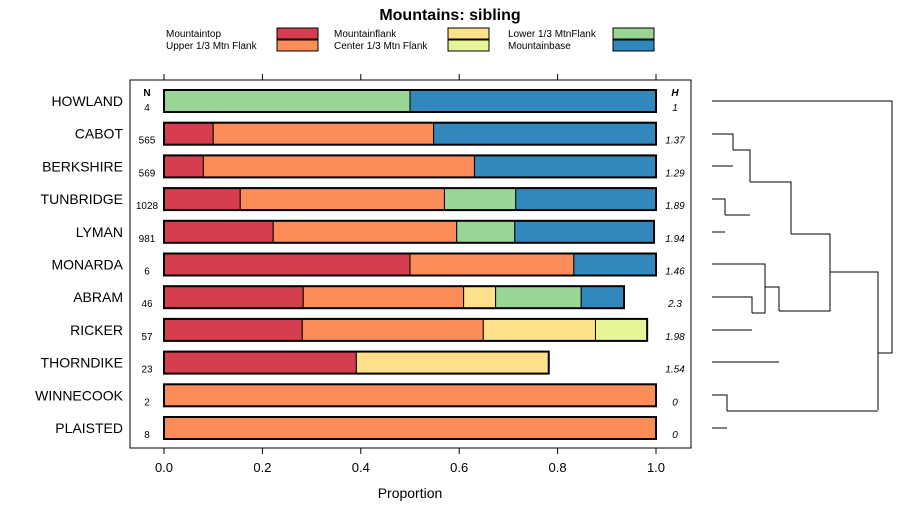 The height and width of the screenshot is (520, 900). Describe the element at coordinates (675, 108) in the screenshot. I see `h-value: 1` at that location.